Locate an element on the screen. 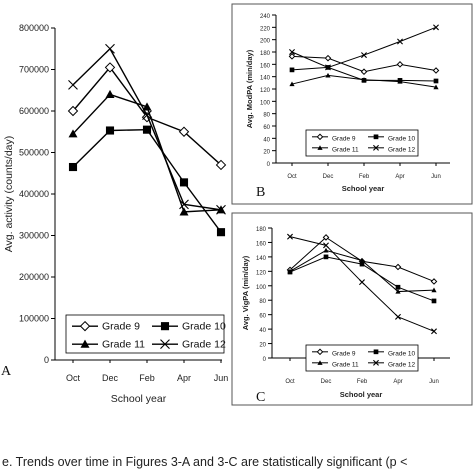  y-tick-label: 160 is located at coordinates (265, 66).